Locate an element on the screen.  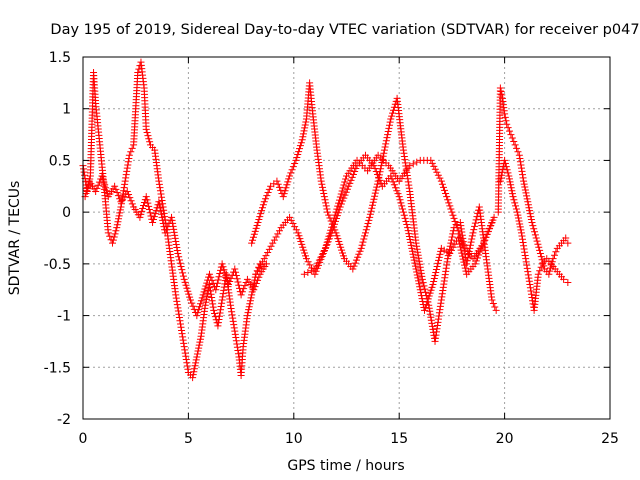
x-tick-label: 20 is located at coordinates (505, 439).